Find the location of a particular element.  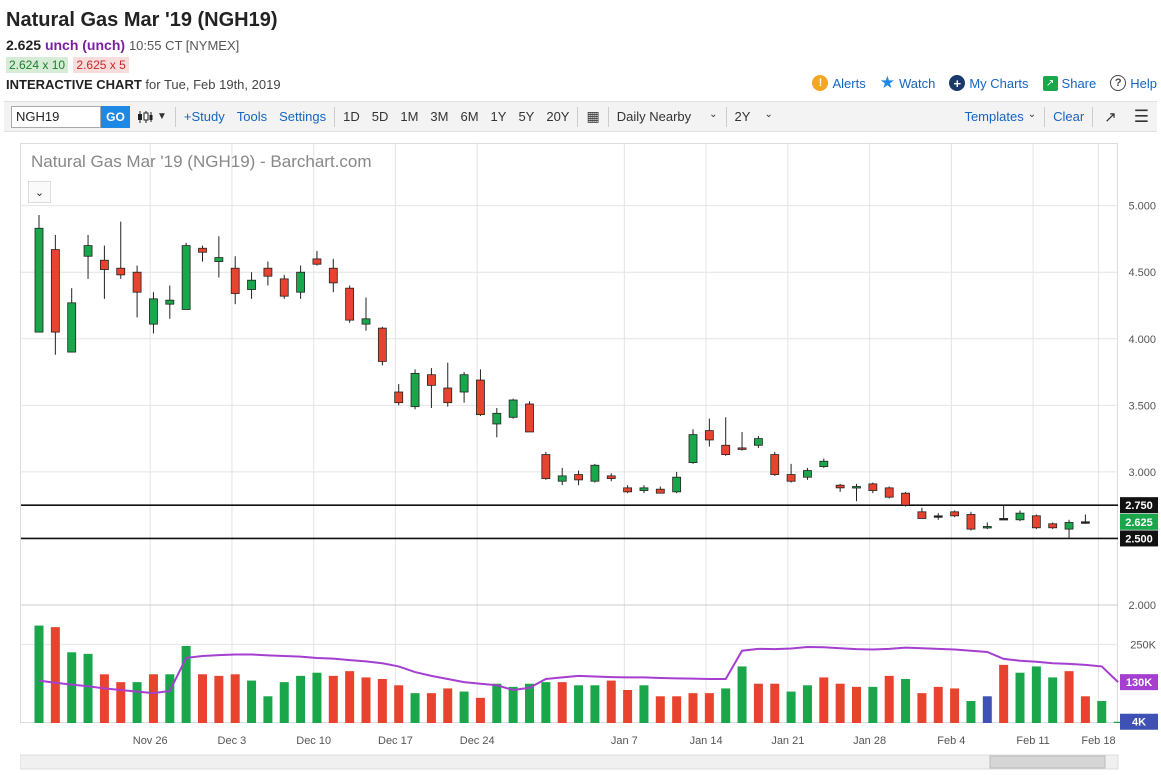

collapse-button: ⌄ is located at coordinates (39, 192).